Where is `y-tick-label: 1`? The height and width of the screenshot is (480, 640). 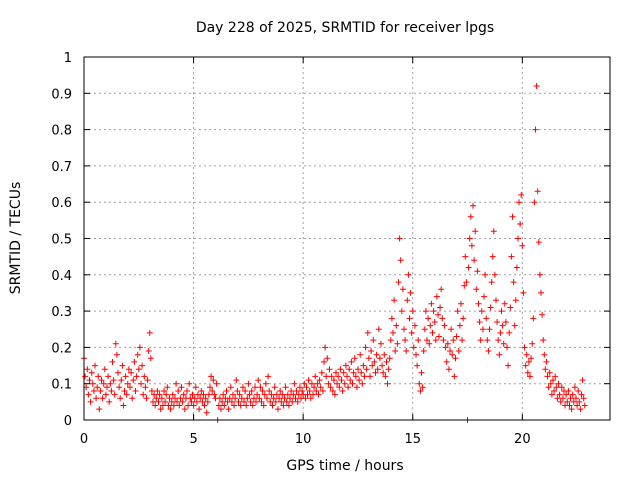
y-tick-label: 1 is located at coordinates (68, 58).